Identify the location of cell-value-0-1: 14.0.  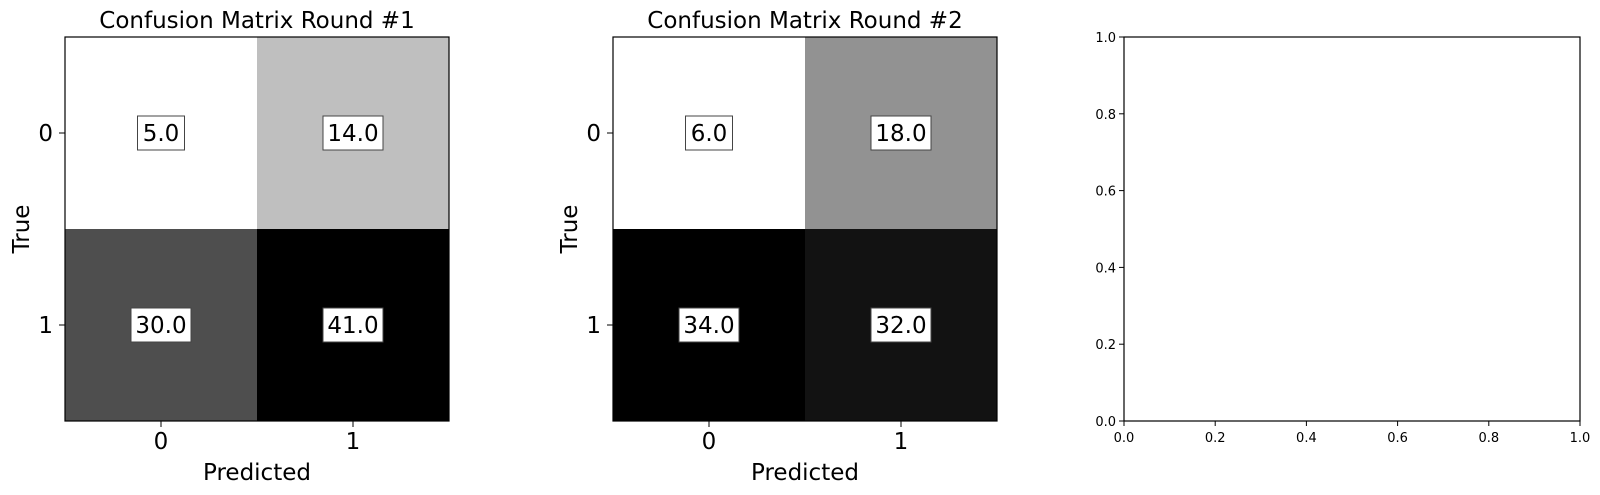
(352, 134).